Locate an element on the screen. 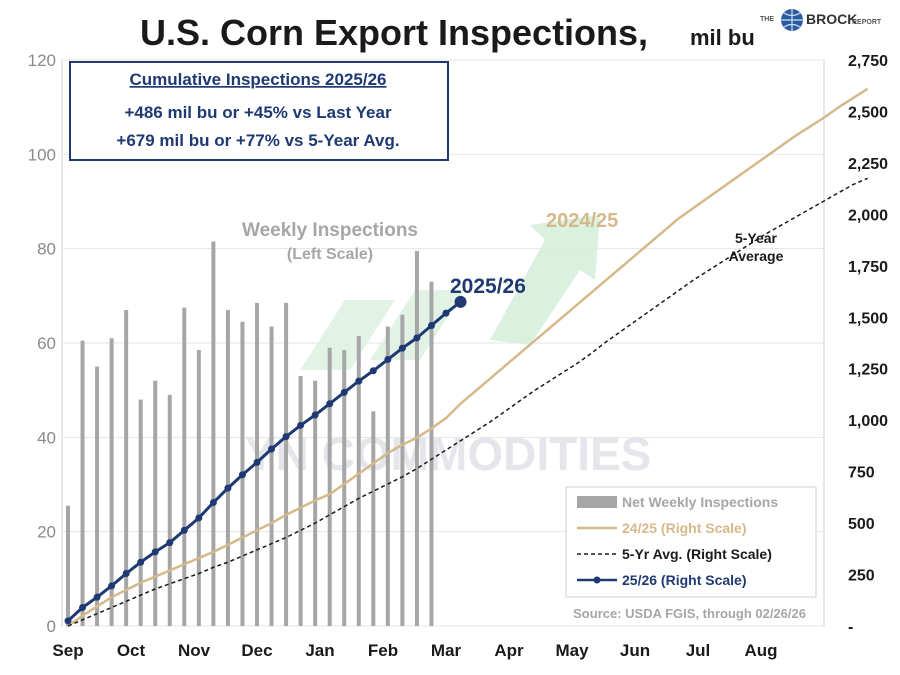 The width and height of the screenshot is (900, 675). legend-label: Net Weekly Inspections is located at coordinates (700, 502).